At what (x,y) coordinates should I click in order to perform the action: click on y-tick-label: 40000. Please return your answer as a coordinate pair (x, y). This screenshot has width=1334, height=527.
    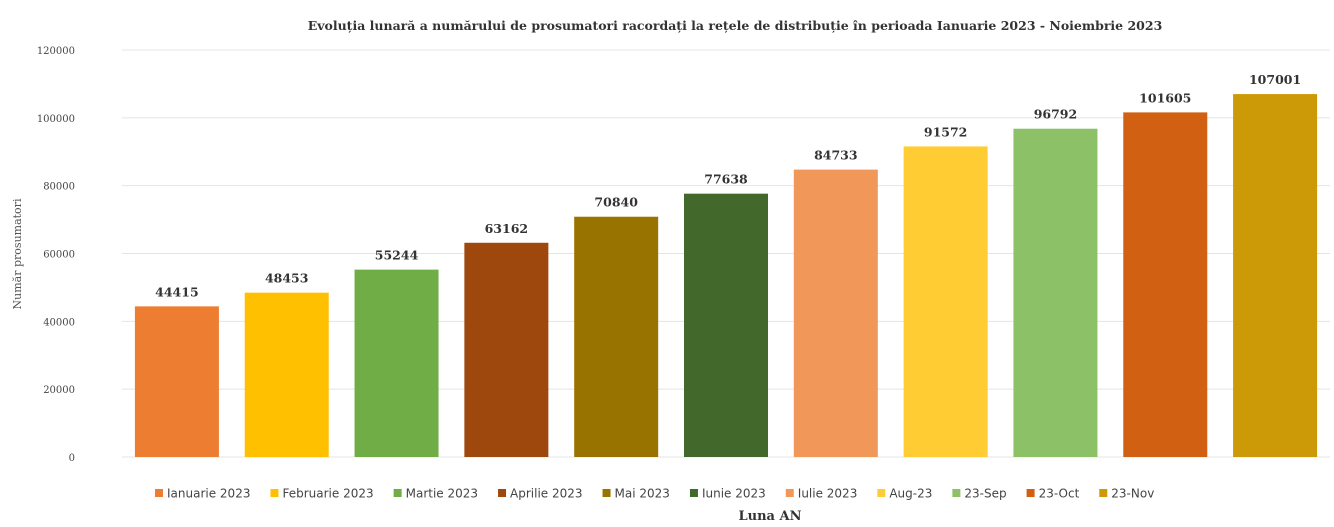
    Looking at the image, I should click on (59, 322).